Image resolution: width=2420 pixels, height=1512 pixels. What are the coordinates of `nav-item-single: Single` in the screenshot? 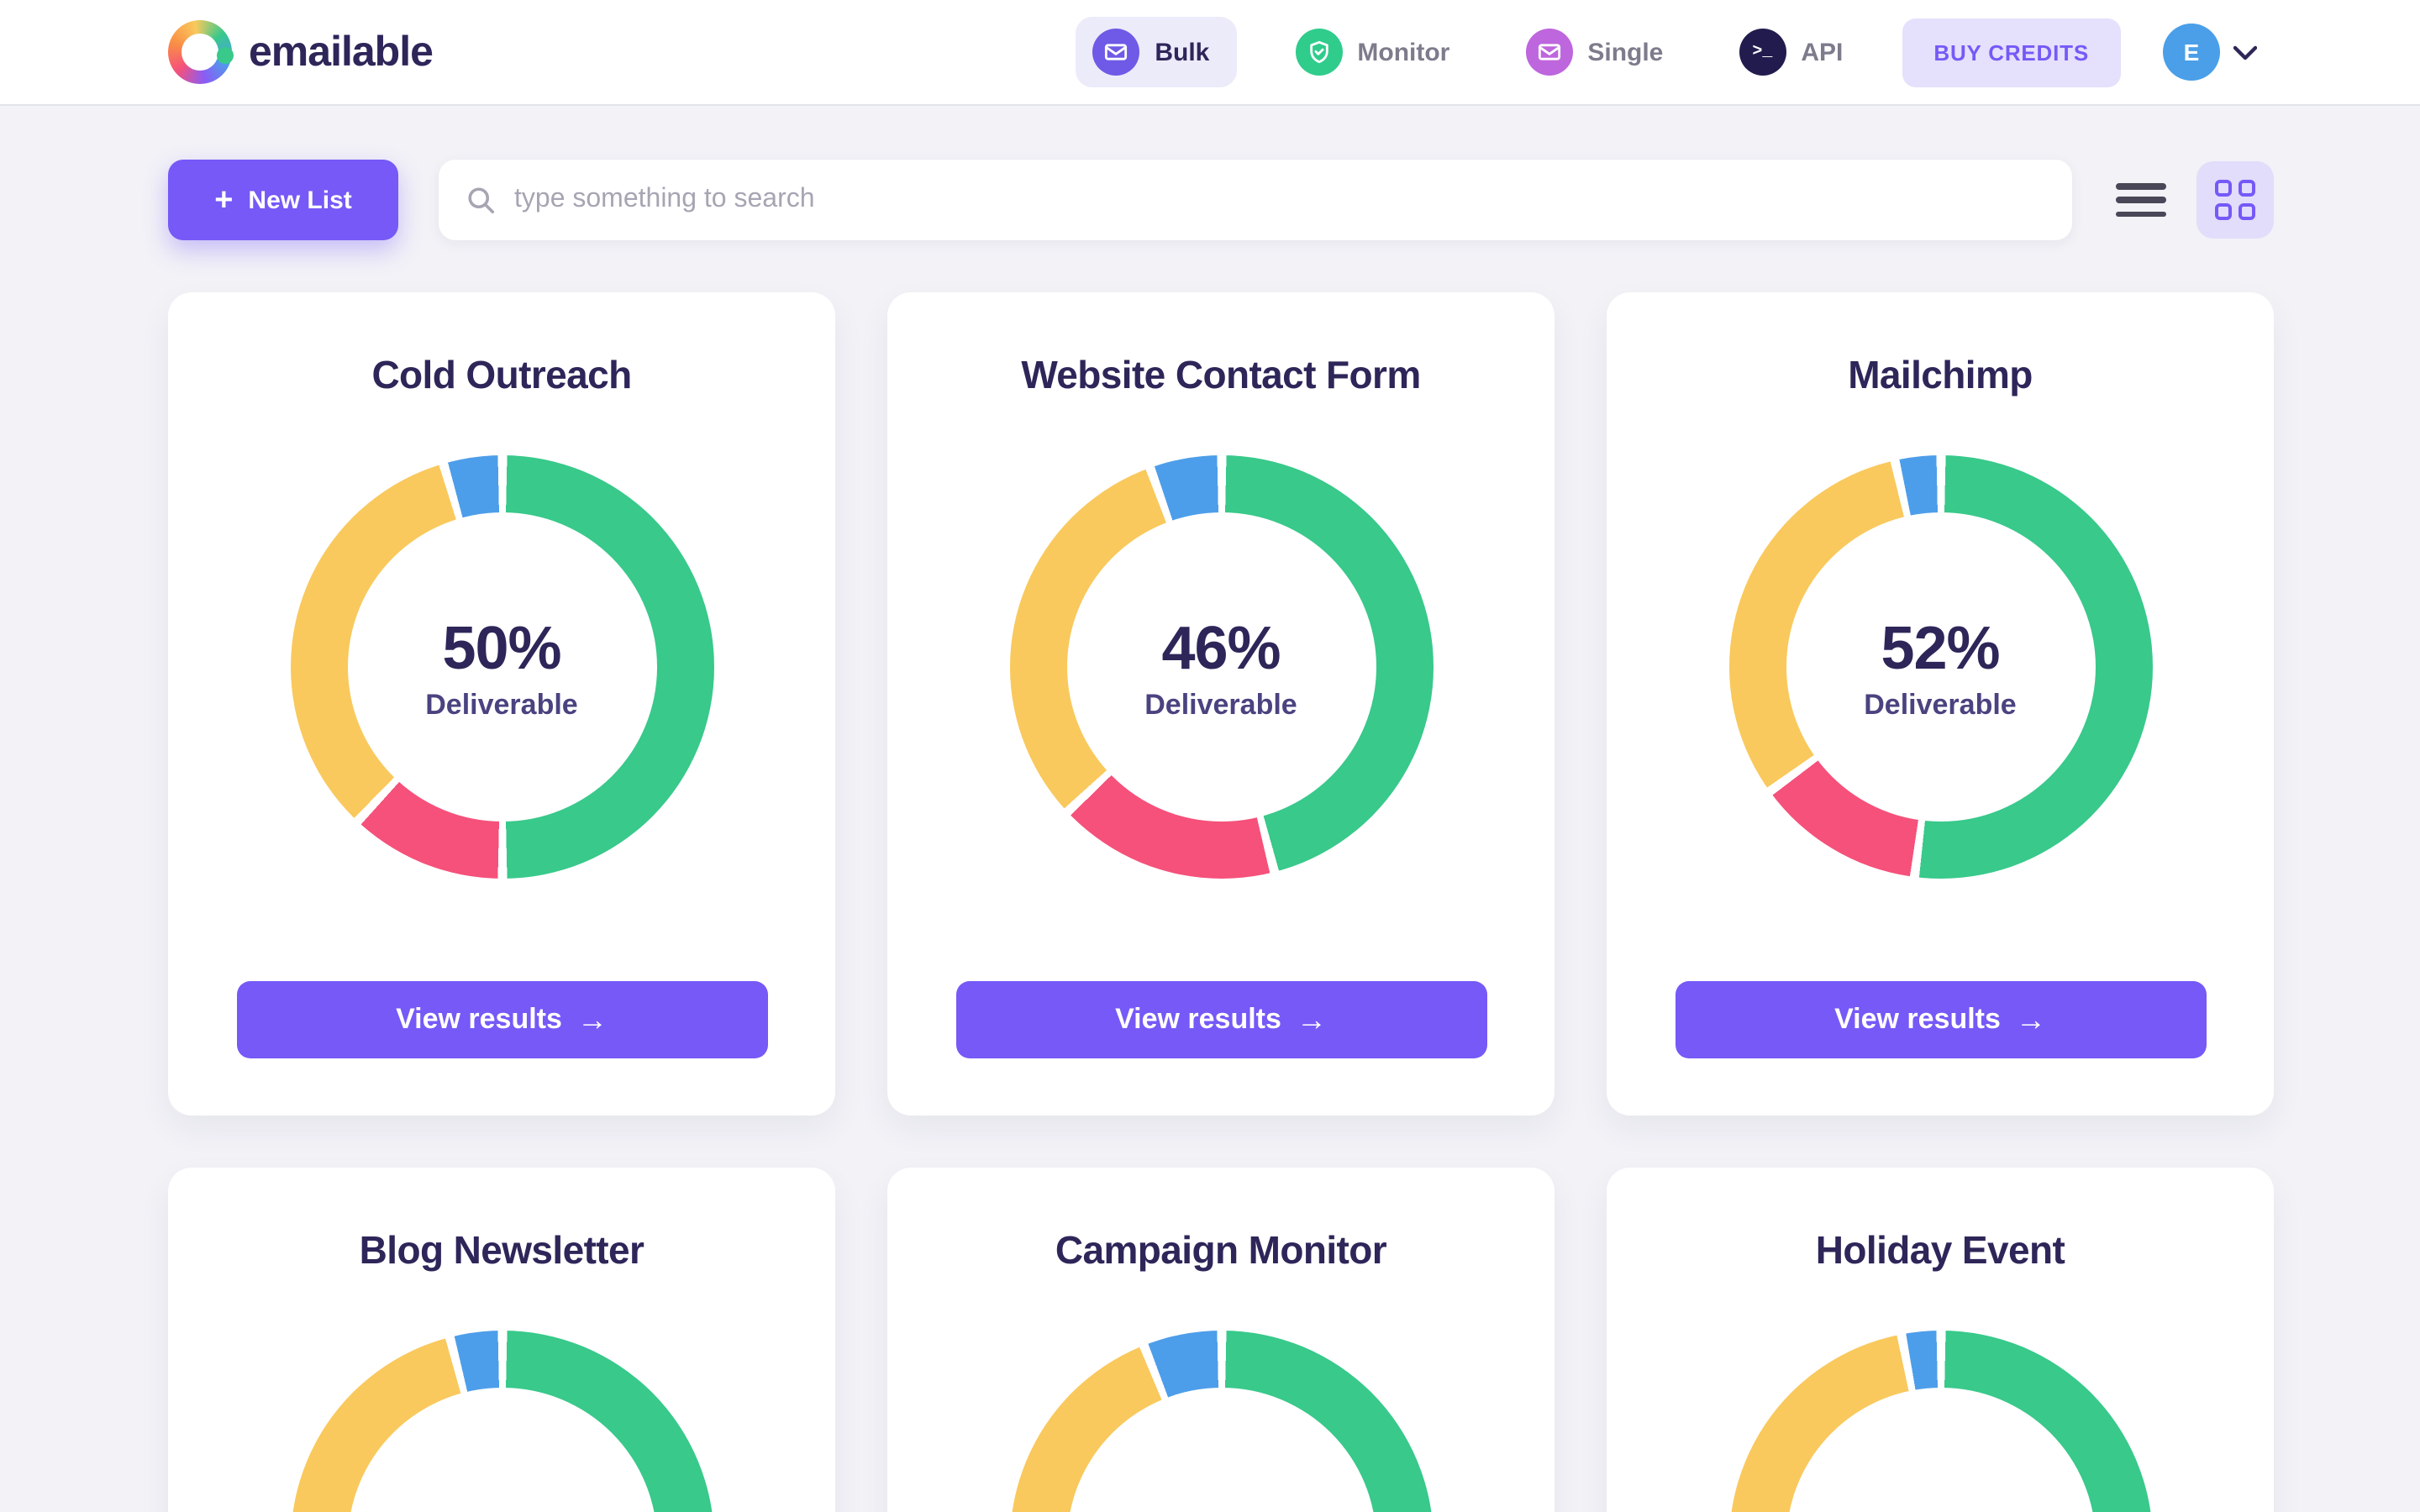 It's located at (1594, 52).